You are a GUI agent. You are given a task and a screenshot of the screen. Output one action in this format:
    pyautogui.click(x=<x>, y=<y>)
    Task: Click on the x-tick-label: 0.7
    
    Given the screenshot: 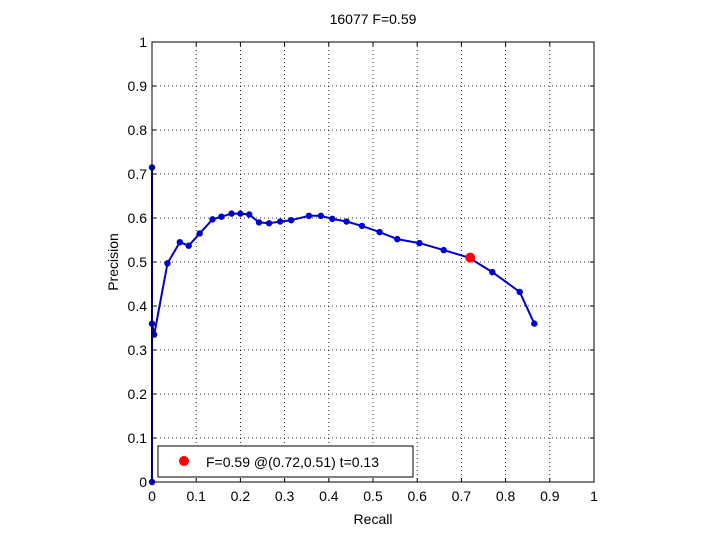 What is the action you would take?
    pyautogui.click(x=462, y=496)
    